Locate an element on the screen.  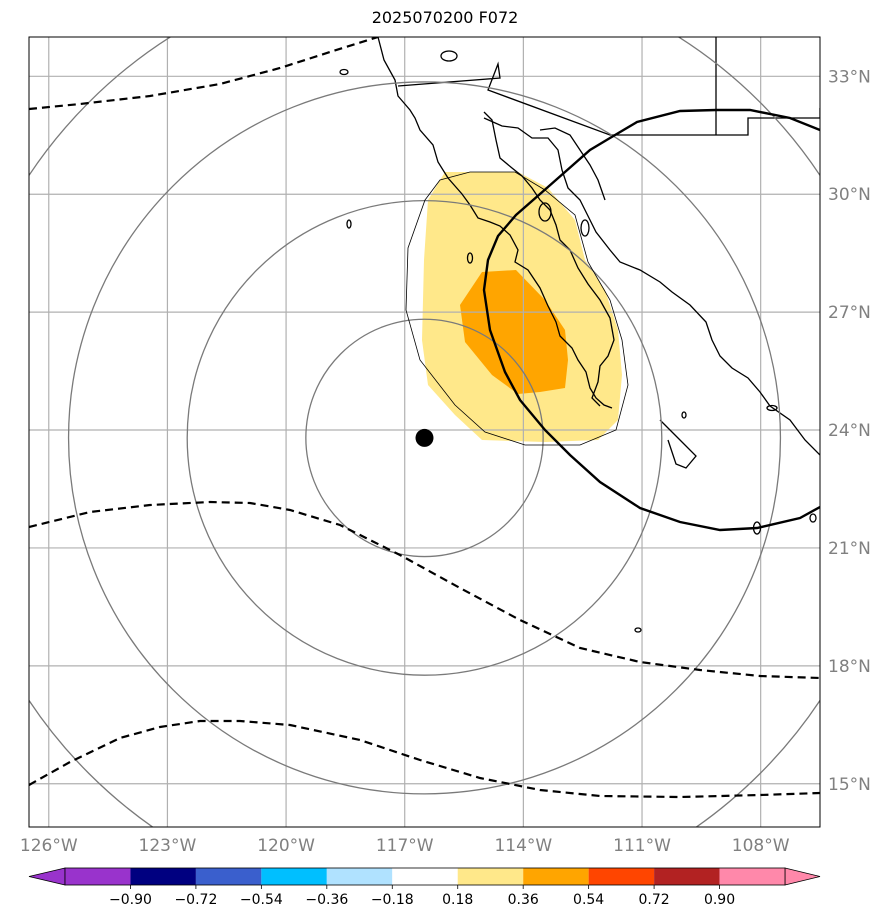
thin-contour is located at coordinates (517, 308).